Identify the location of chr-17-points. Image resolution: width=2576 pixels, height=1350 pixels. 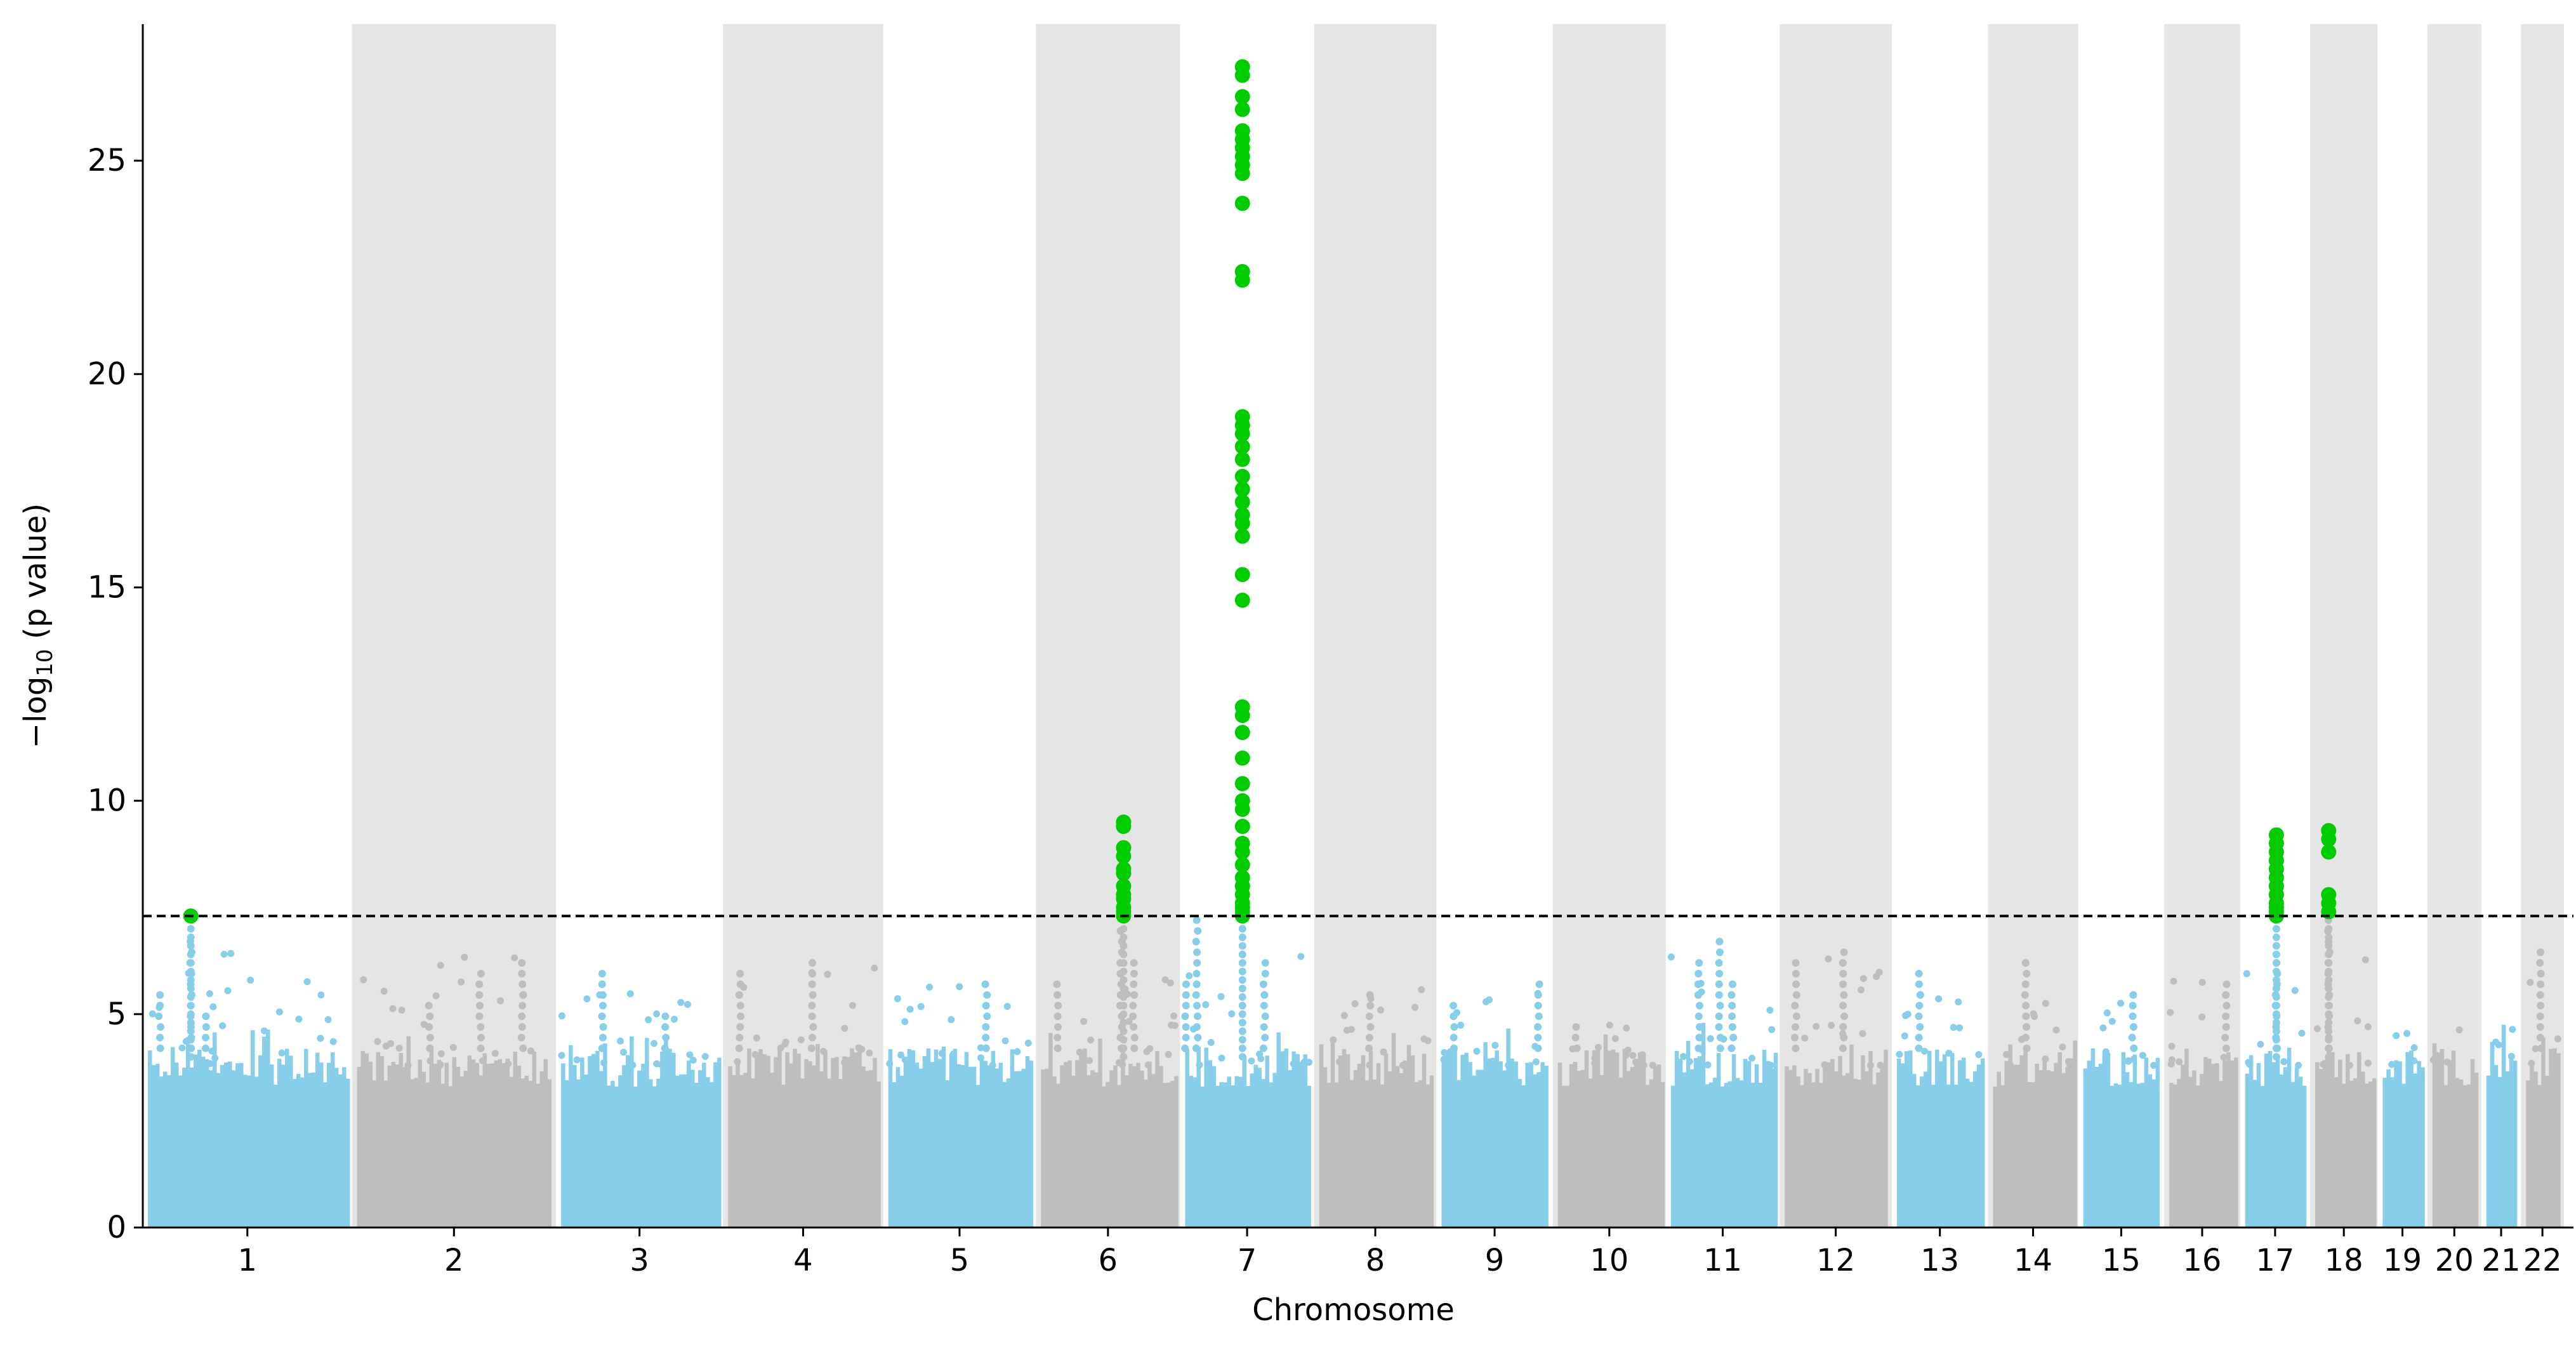
(2275, 1099).